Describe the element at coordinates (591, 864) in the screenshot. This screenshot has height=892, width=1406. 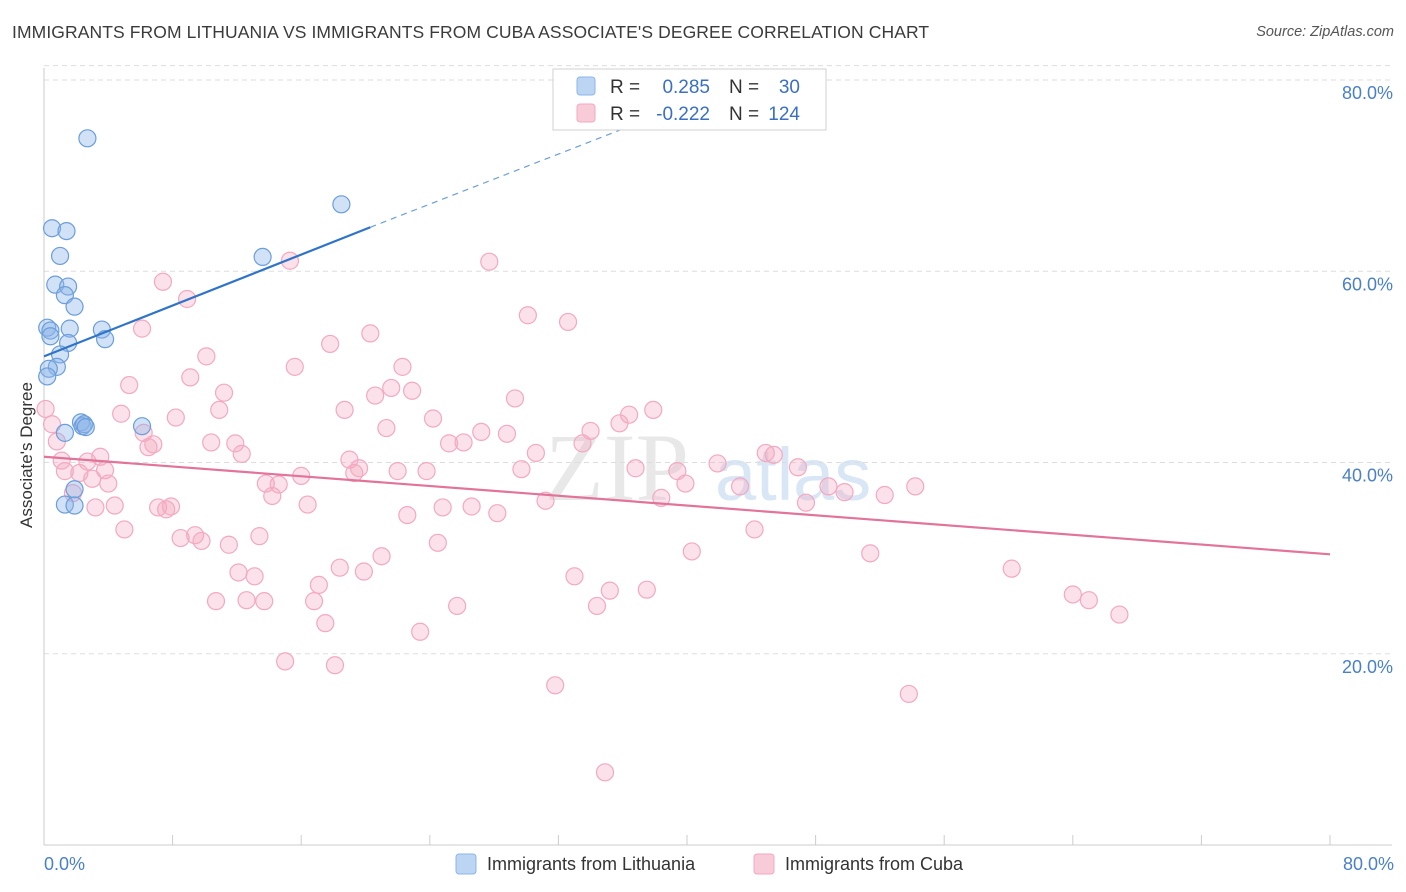
I see `series-legend-label-lithuania: Immigrants from Lithuania` at that location.